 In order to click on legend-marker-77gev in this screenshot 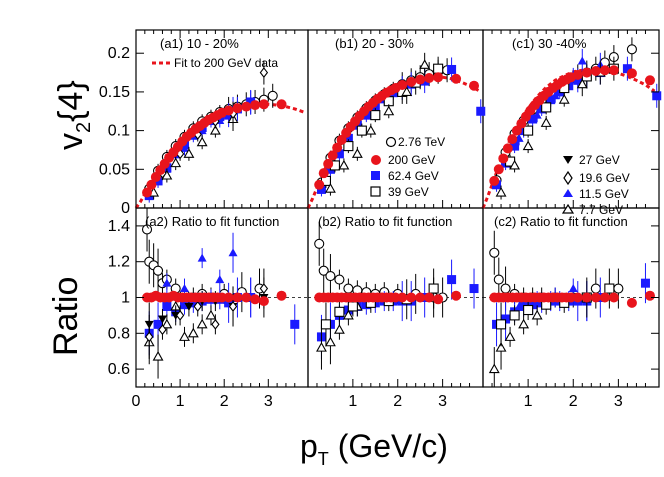, I will do `click(568, 208)`.